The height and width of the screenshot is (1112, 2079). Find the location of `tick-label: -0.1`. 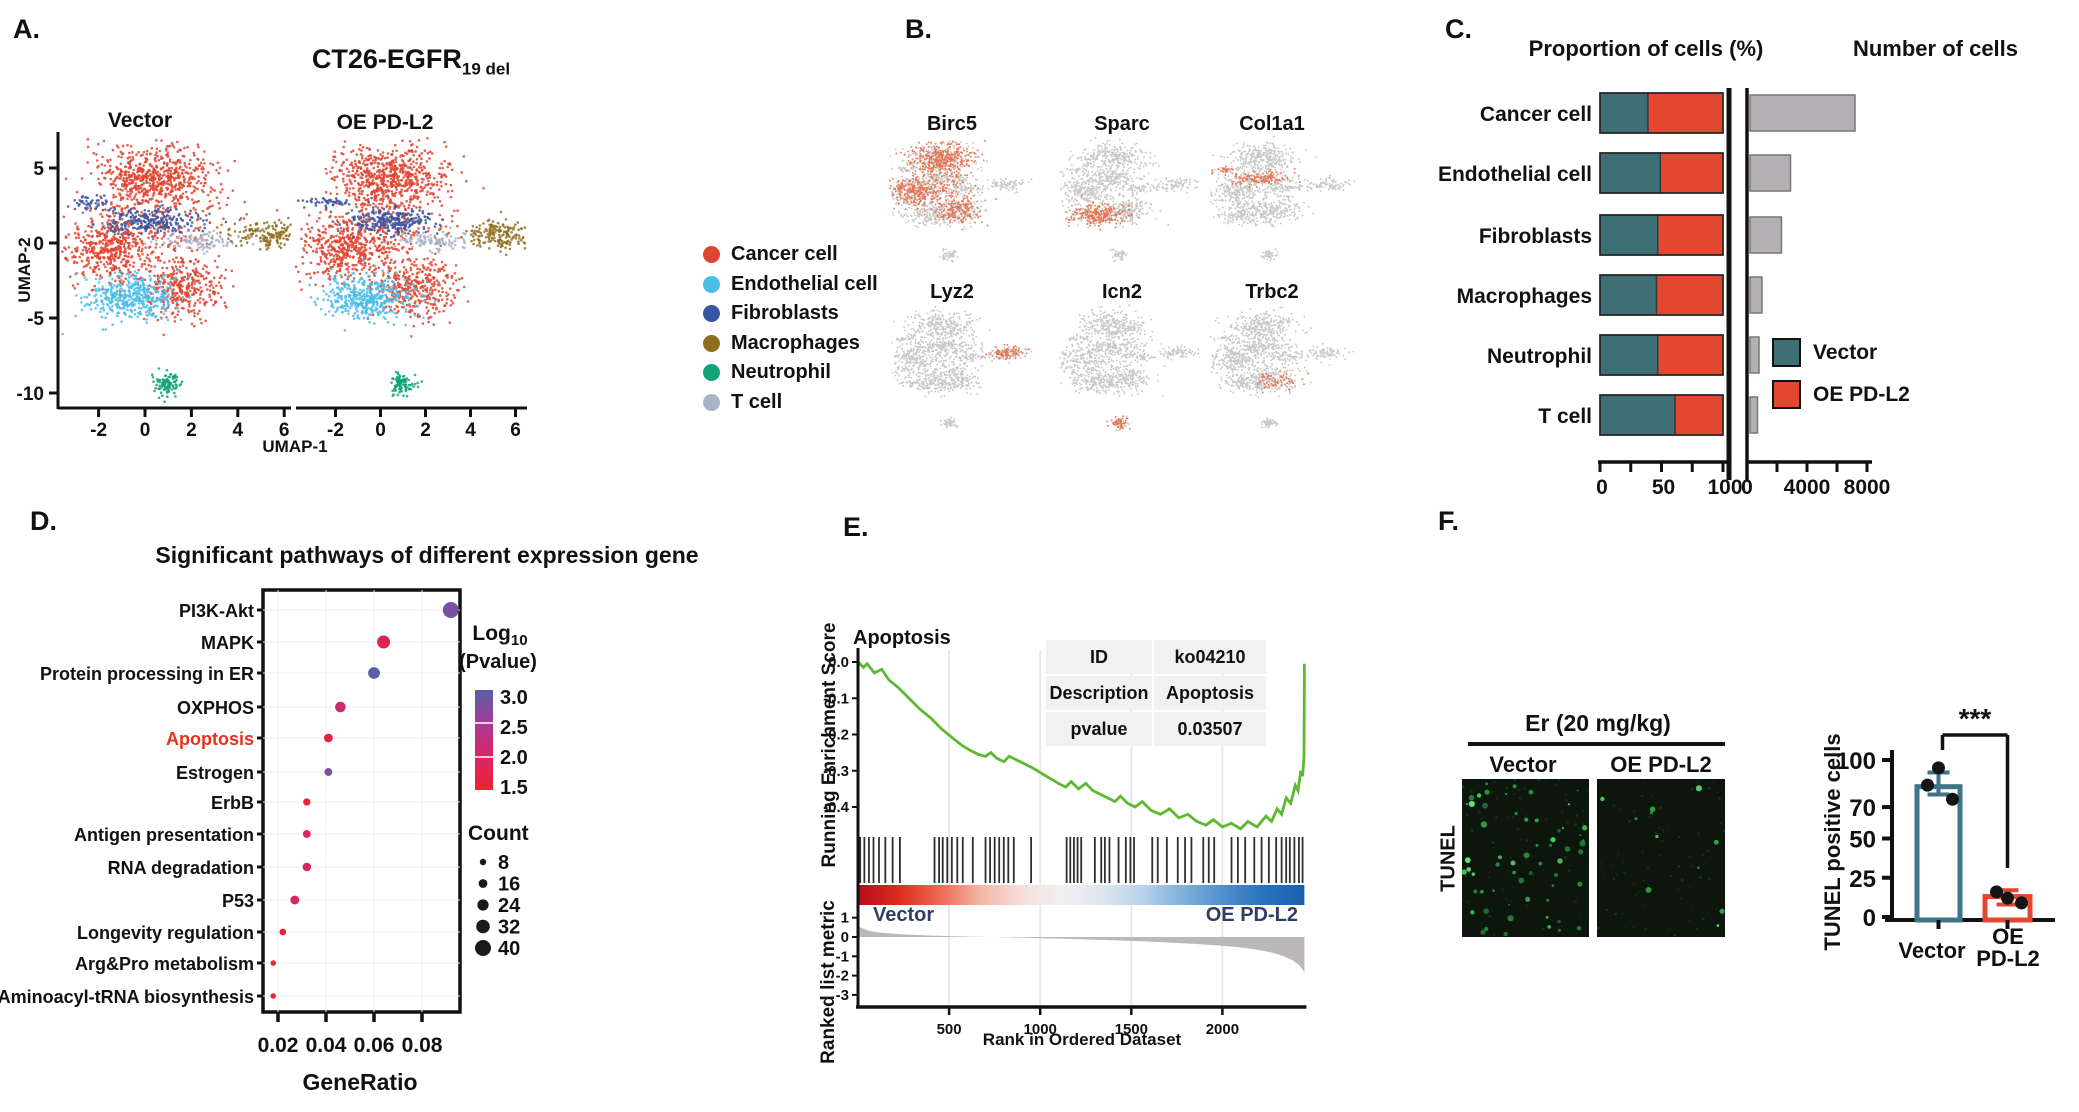

tick-label: -0.1 is located at coordinates (836, 698).